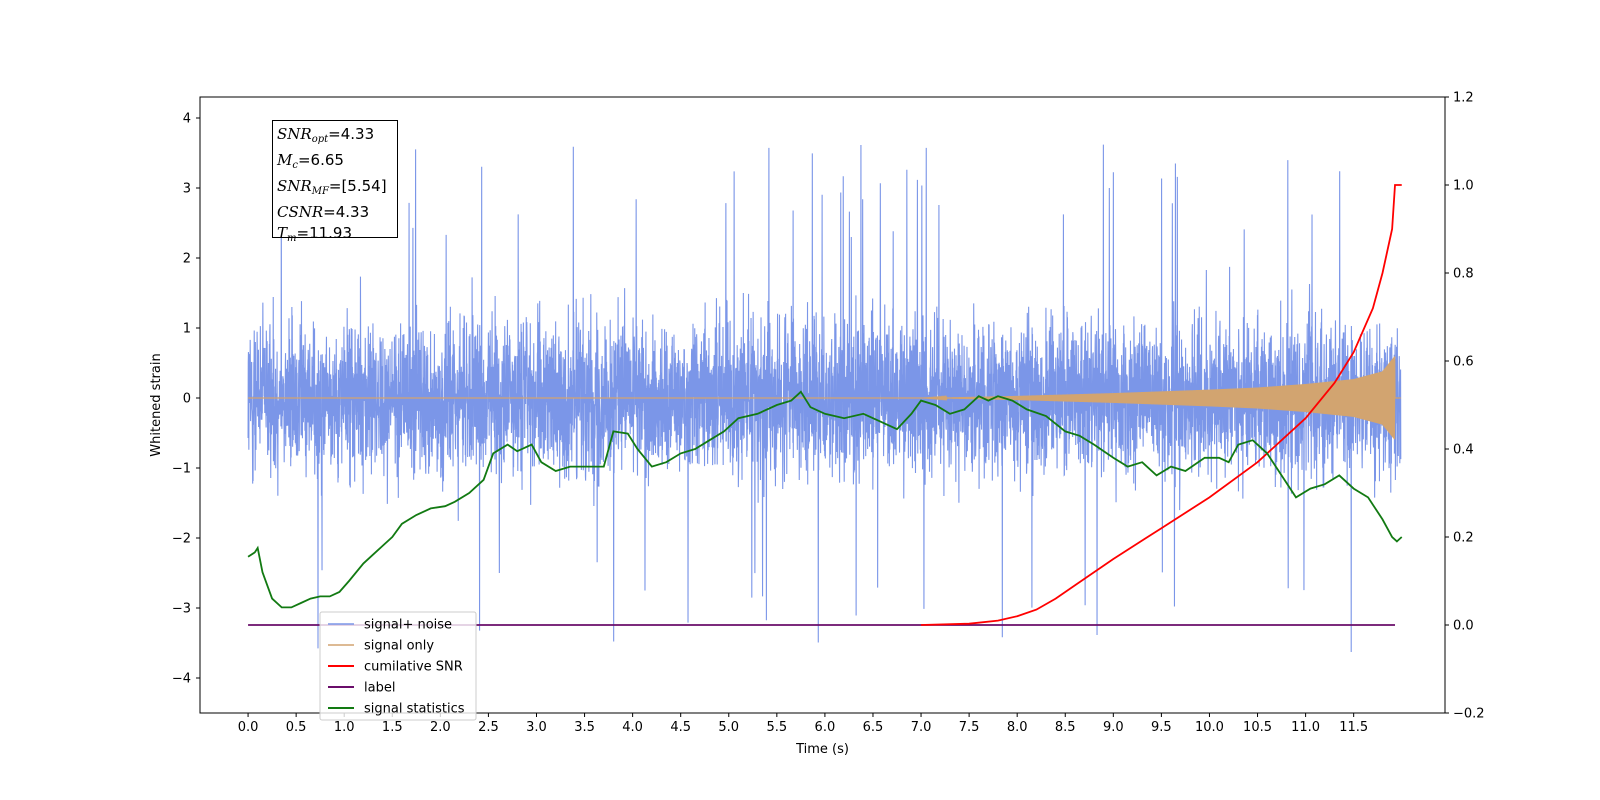 This screenshot has width=1600, height=800. I want to click on legend-label: signal+ noise, so click(408, 625).